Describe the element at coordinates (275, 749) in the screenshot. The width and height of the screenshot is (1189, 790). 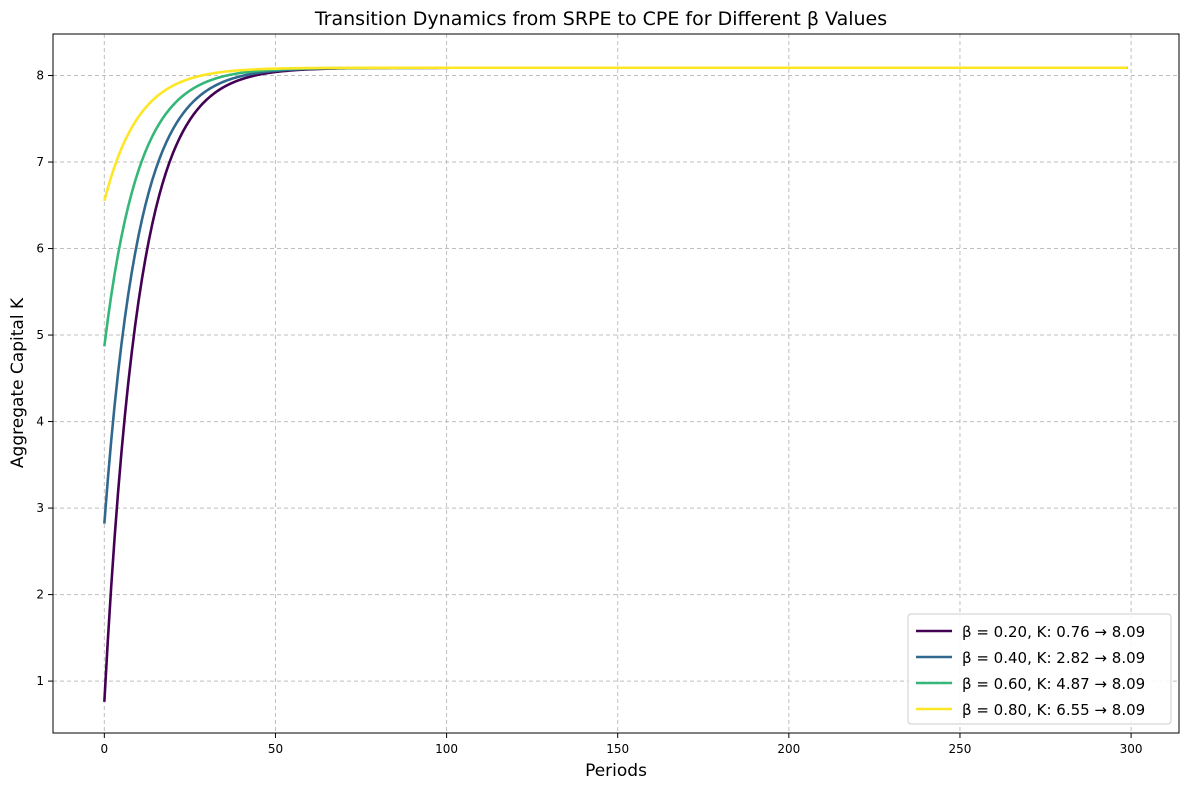
I see `x-tick-label: 50` at that location.